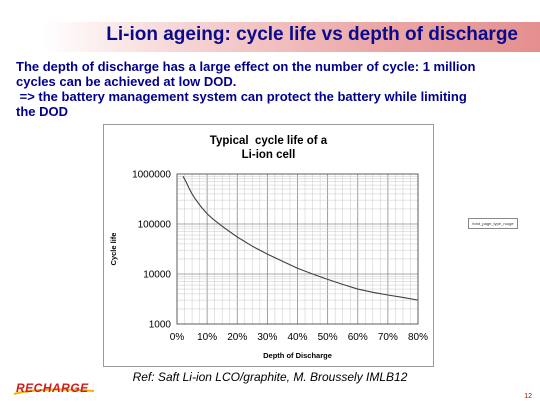 The width and height of the screenshot is (540, 405). Describe the element at coordinates (155, 225) in the screenshot. I see `y-tick-label: 100000` at that location.